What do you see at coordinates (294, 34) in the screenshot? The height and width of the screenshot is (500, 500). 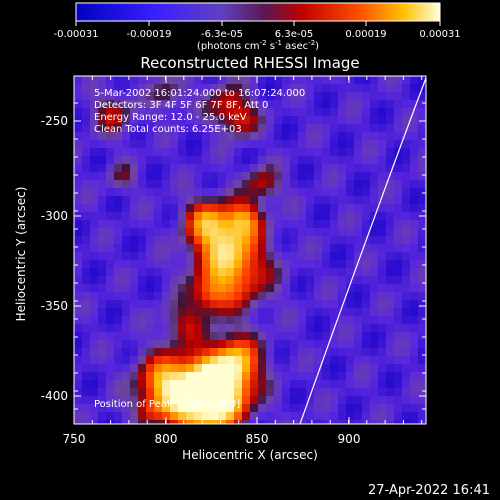 I see `colorbar-tick-label: 6.3e-05` at bounding box center [294, 34].